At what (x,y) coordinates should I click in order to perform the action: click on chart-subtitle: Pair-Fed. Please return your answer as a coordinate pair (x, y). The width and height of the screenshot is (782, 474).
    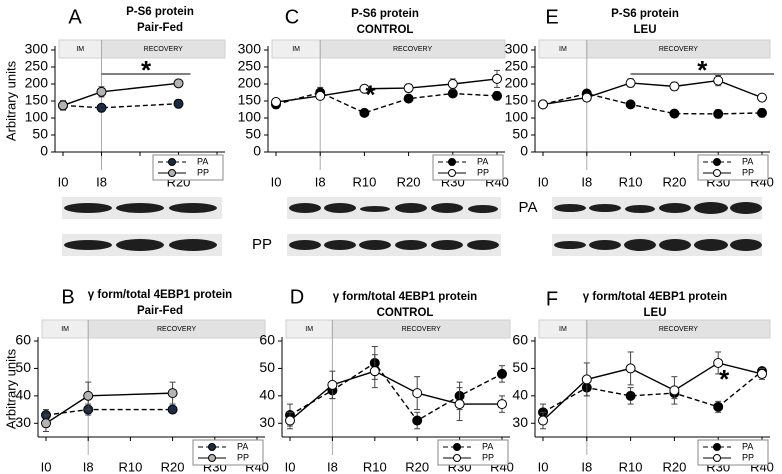
    Looking at the image, I should click on (160, 311).